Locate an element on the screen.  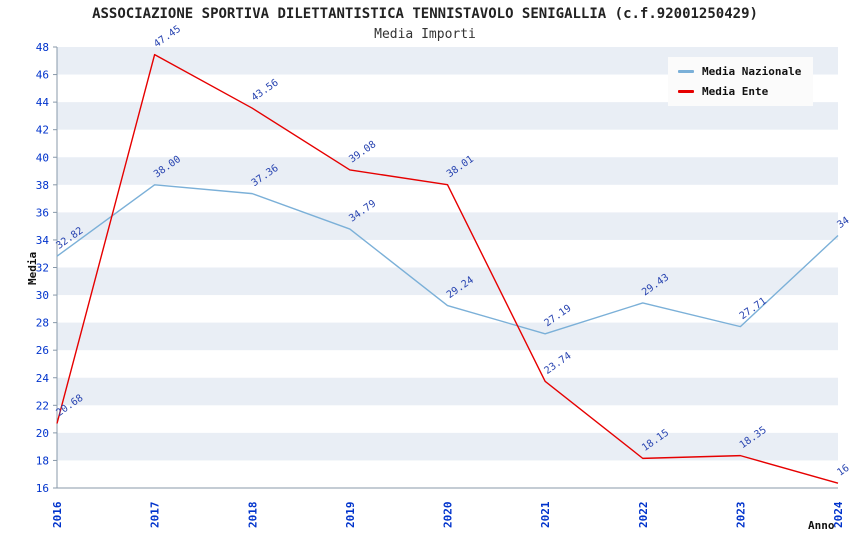
svg-text: 44 is located at coordinates (43, 102).